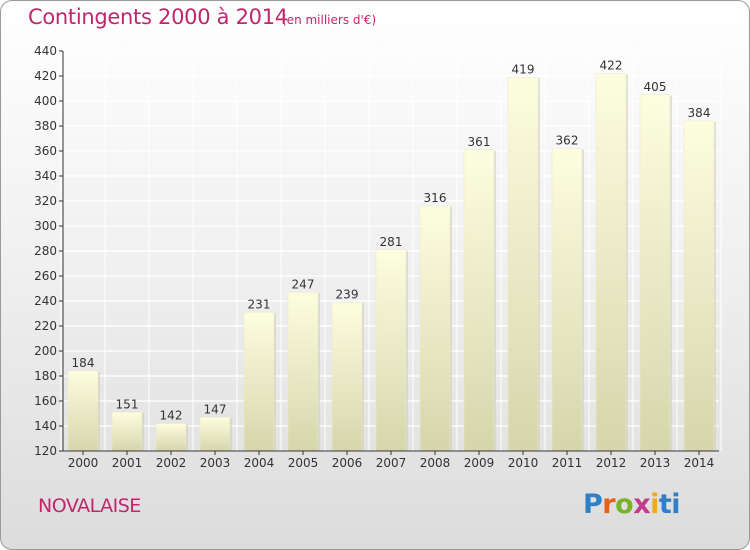 This screenshot has width=750, height=550. What do you see at coordinates (215, 409) in the screenshot?
I see `value-label: 147` at bounding box center [215, 409].